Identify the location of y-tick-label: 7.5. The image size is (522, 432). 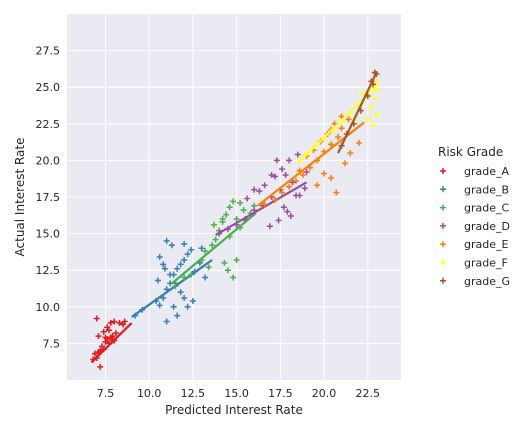
(52, 343).